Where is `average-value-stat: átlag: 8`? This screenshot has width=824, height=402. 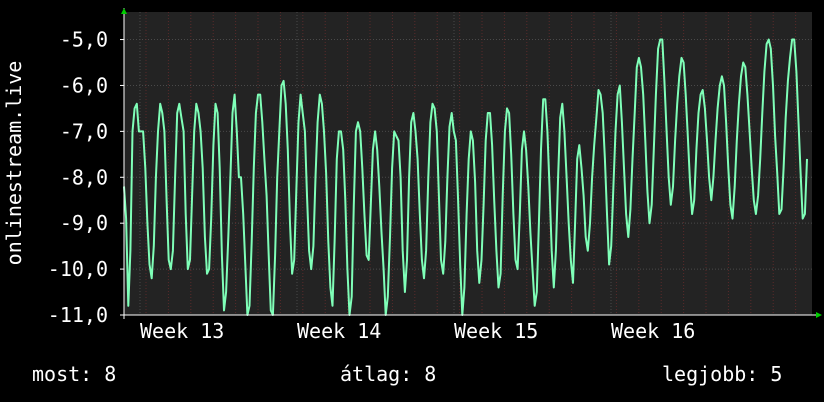
average-value-stat: átlag: 8 is located at coordinates (388, 374).